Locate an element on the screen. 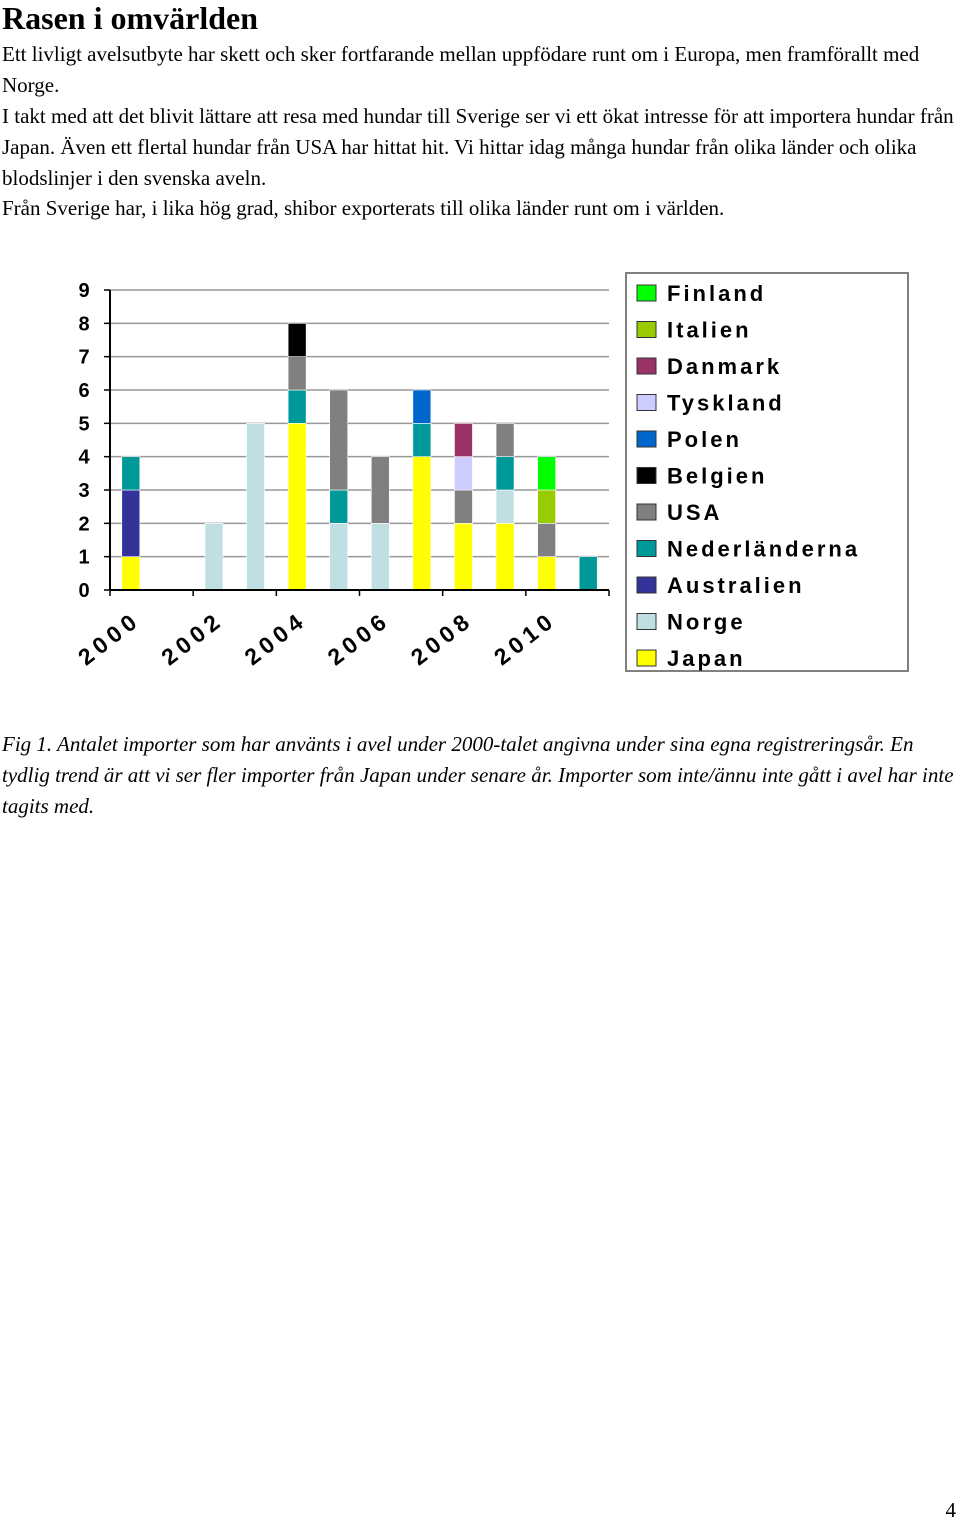 The height and width of the screenshot is (1527, 960). y-tick-label: 4 is located at coordinates (84, 458).